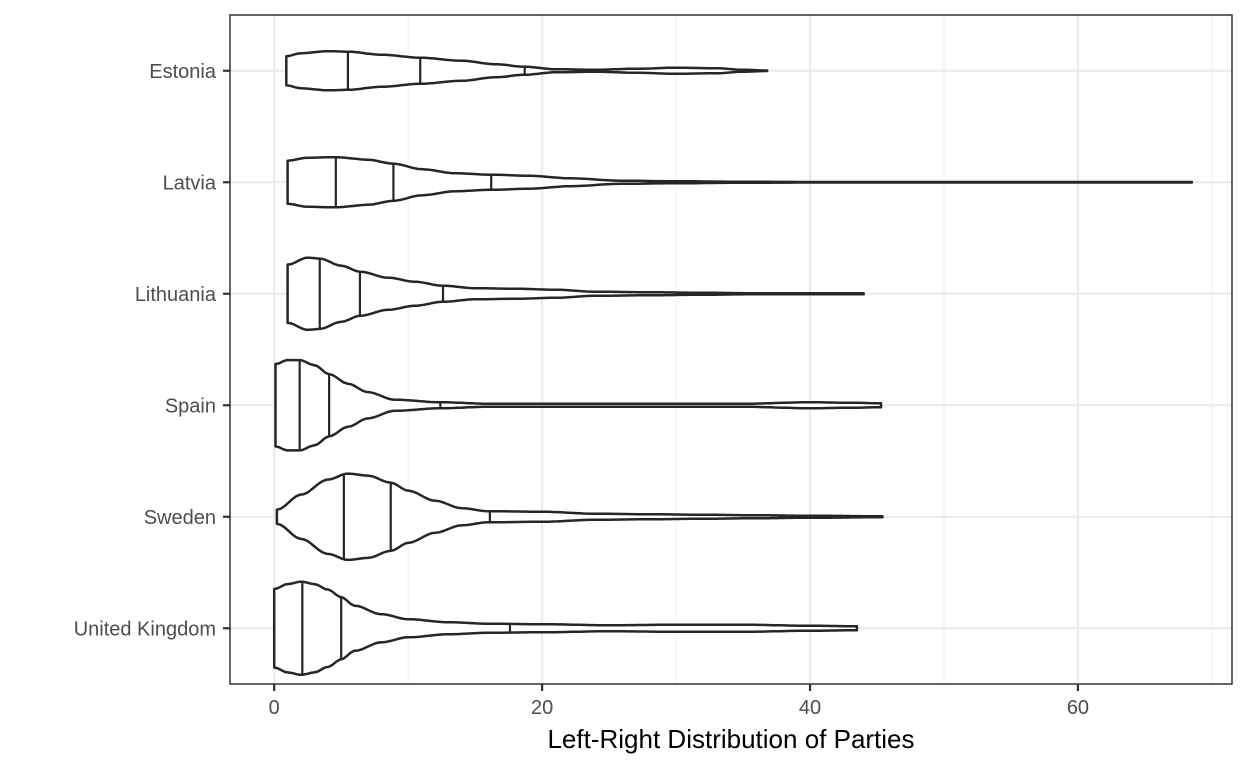 This screenshot has height=768, width=1248. I want to click on violin-united-kingdom, so click(565, 628).